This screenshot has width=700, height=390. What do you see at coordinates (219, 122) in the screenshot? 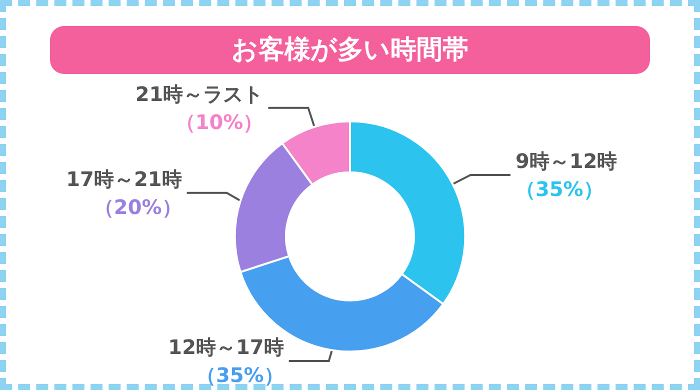
I see `data-label: （10%）` at bounding box center [219, 122].